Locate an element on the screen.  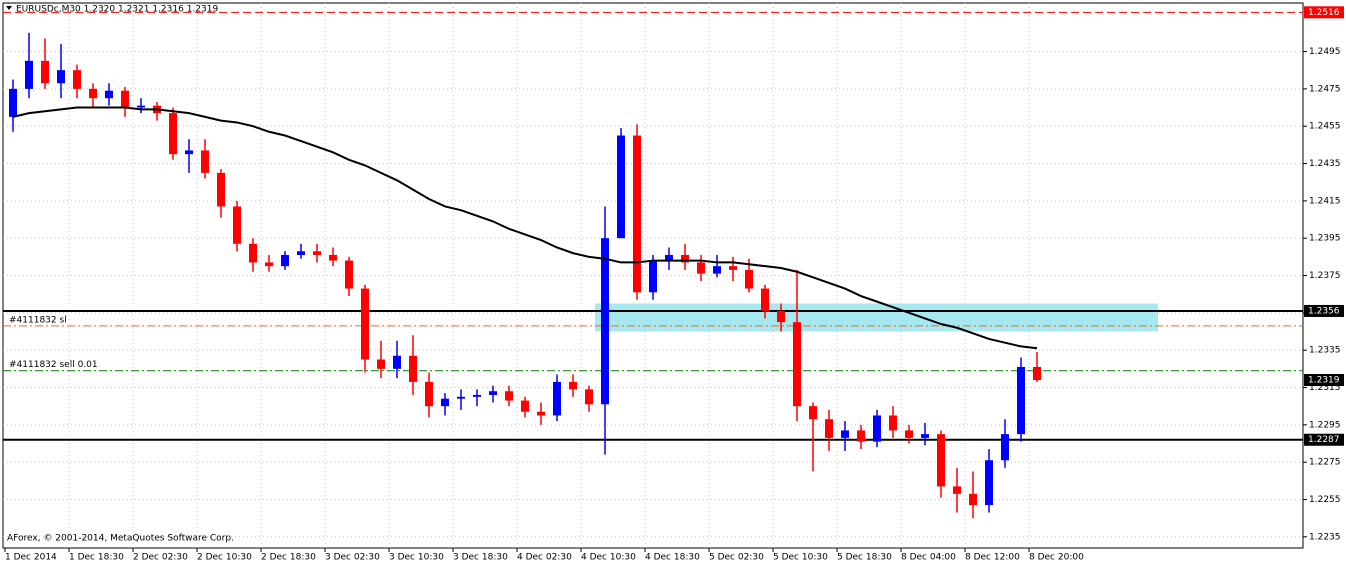
x-tick-label: 8 Dec 04:00 is located at coordinates (928, 558).